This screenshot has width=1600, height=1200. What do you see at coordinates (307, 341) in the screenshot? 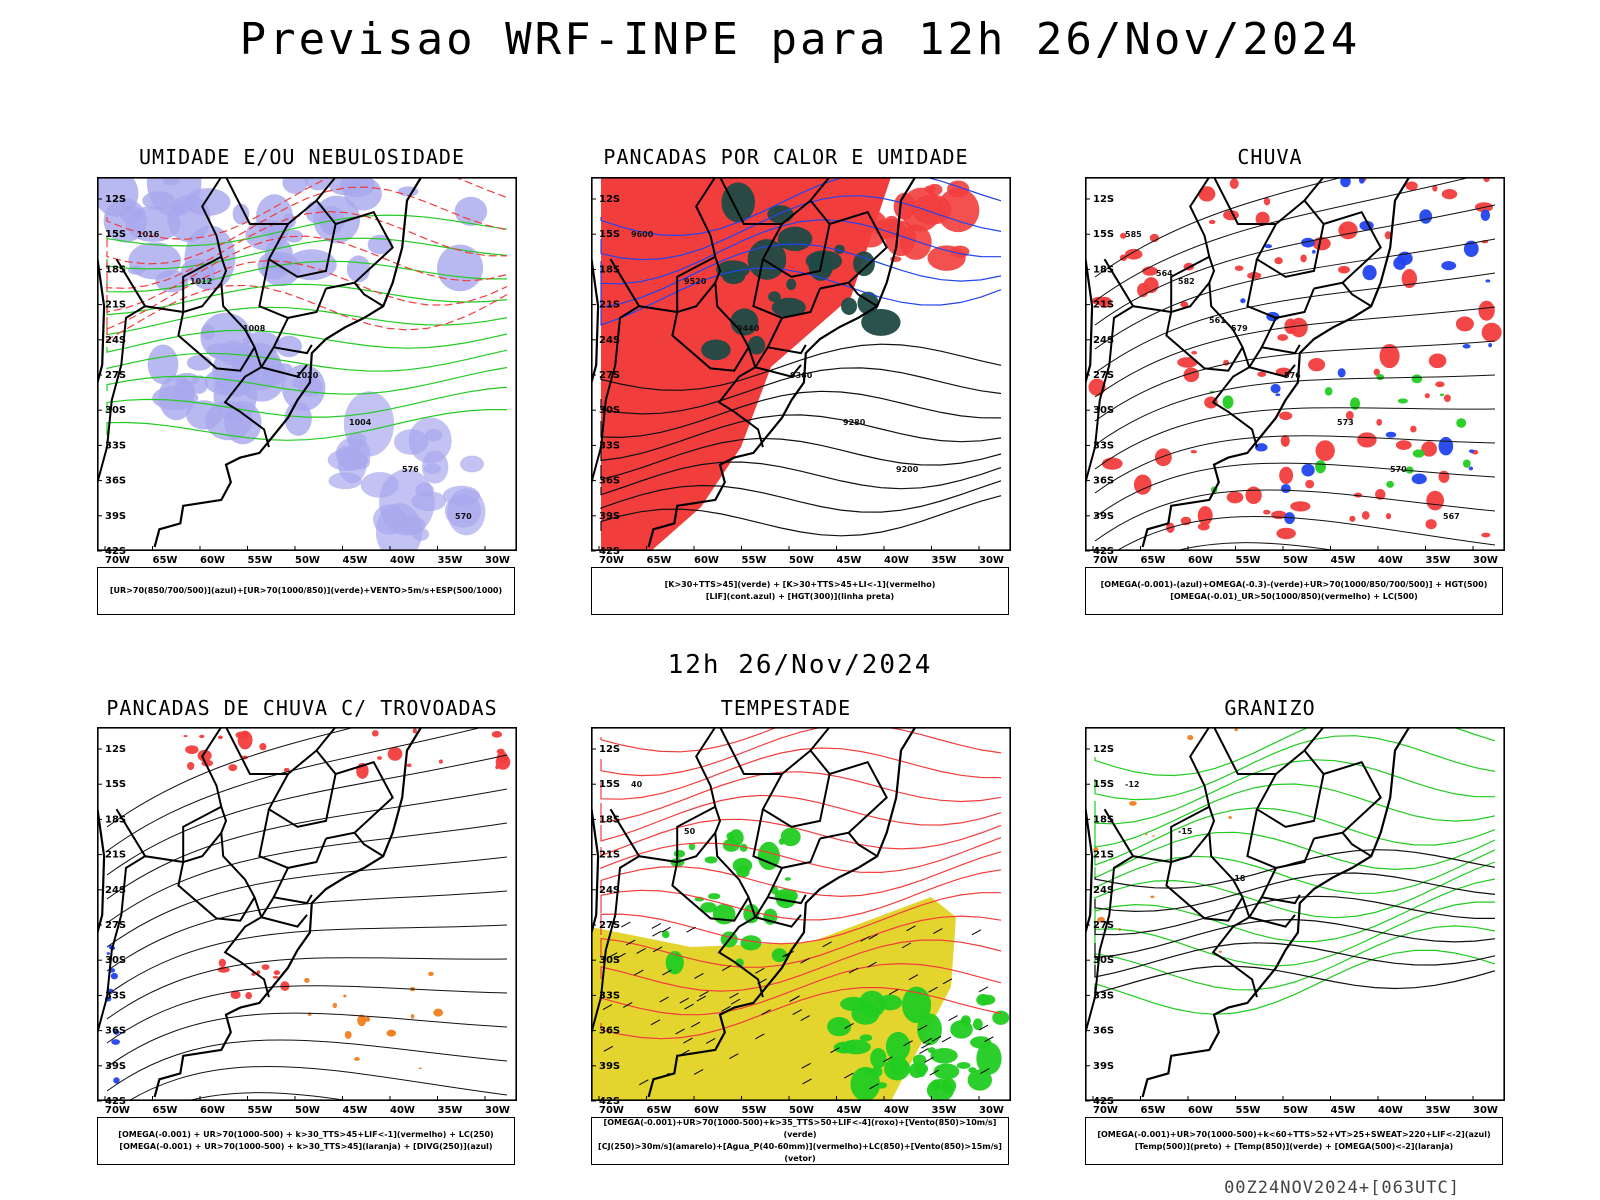
I see `humidity-green-contour` at bounding box center [307, 341].